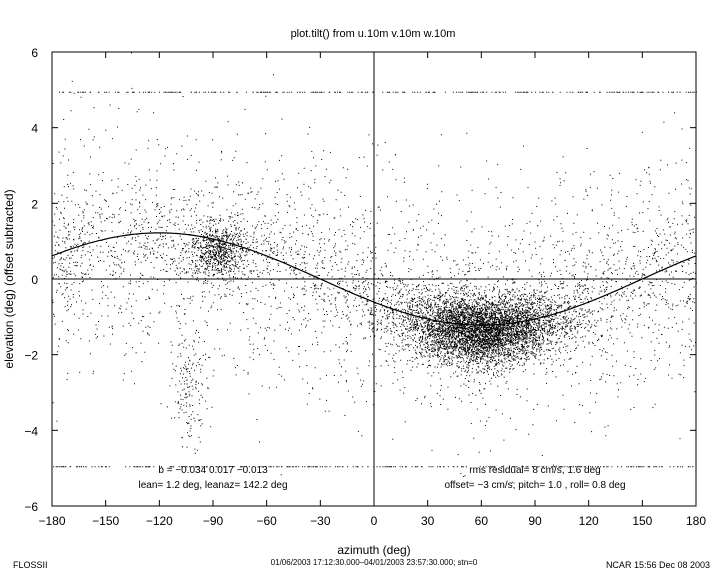 The height and width of the screenshot is (572, 722). I want to click on y-tick-label: −2, so click(31, 356).